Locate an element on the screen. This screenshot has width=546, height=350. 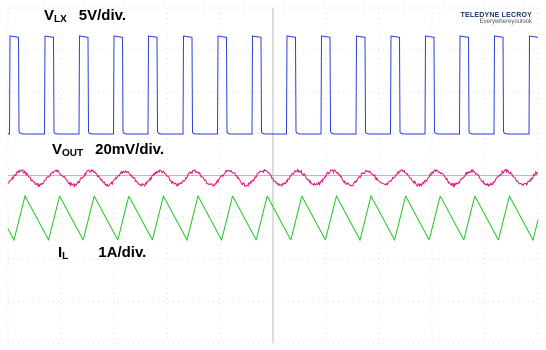
channel-label: VLX 5V/div. is located at coordinates (85, 16).